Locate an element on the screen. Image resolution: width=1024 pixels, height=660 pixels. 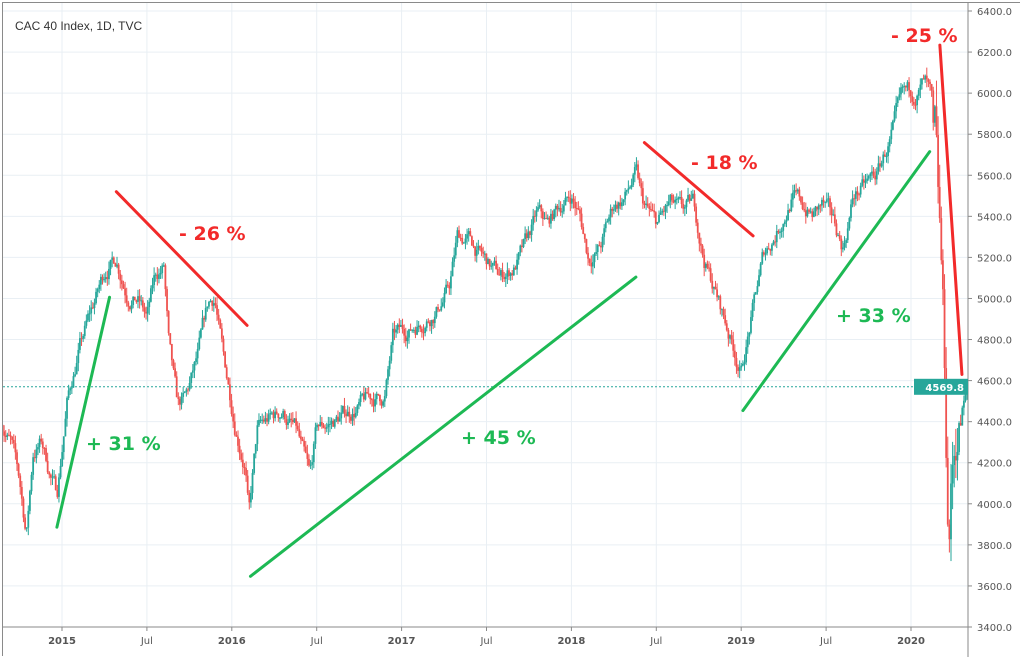
y-tick-label: 5000.0 is located at coordinates (994, 299).